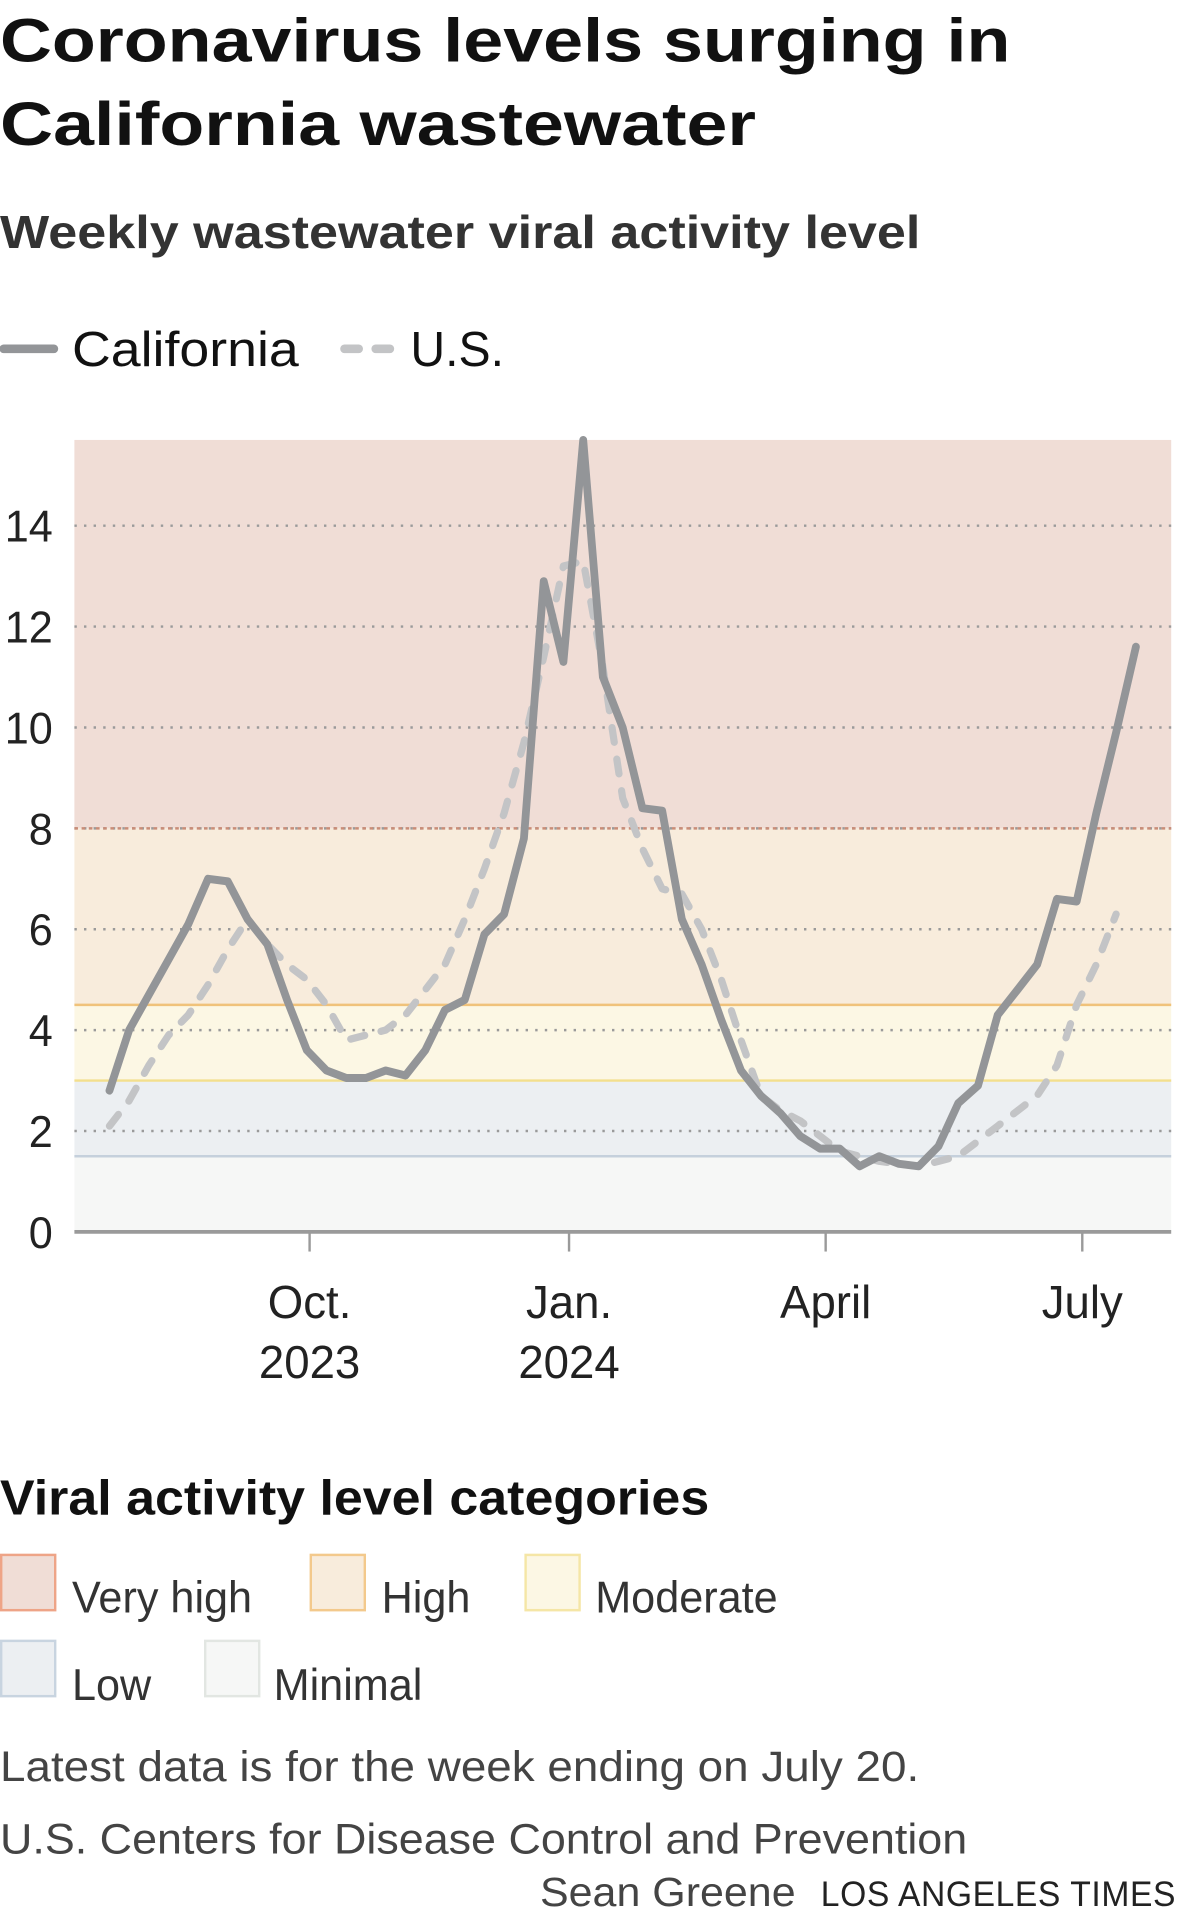 This screenshot has width=1200, height=1916. What do you see at coordinates (162, 1598) in the screenshot?
I see `category-label-very-high: Very high` at bounding box center [162, 1598].